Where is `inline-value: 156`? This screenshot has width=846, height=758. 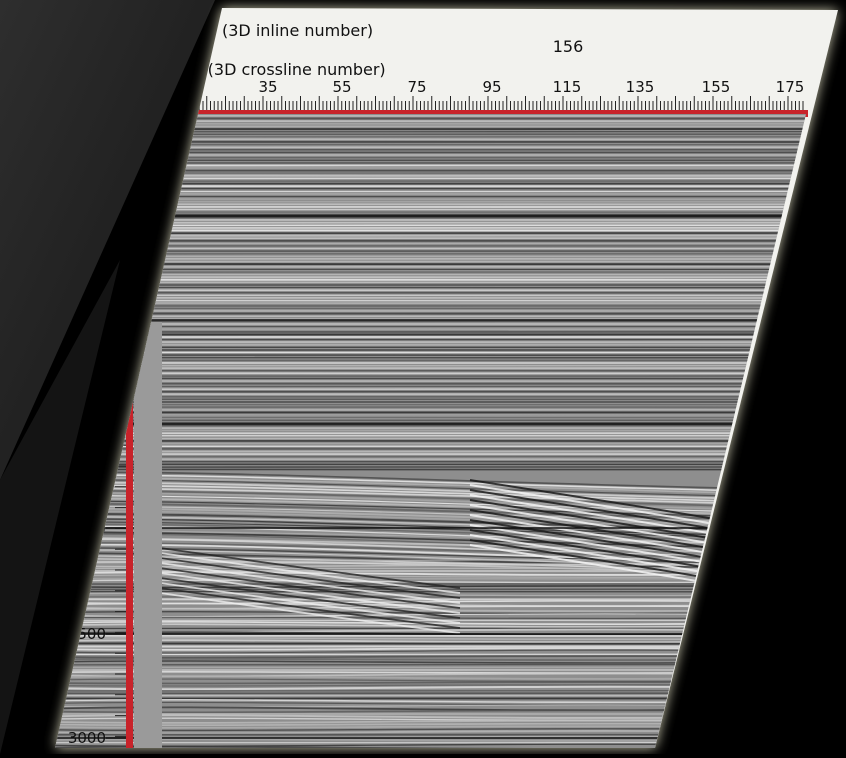 inline-value: 156 is located at coordinates (568, 46).